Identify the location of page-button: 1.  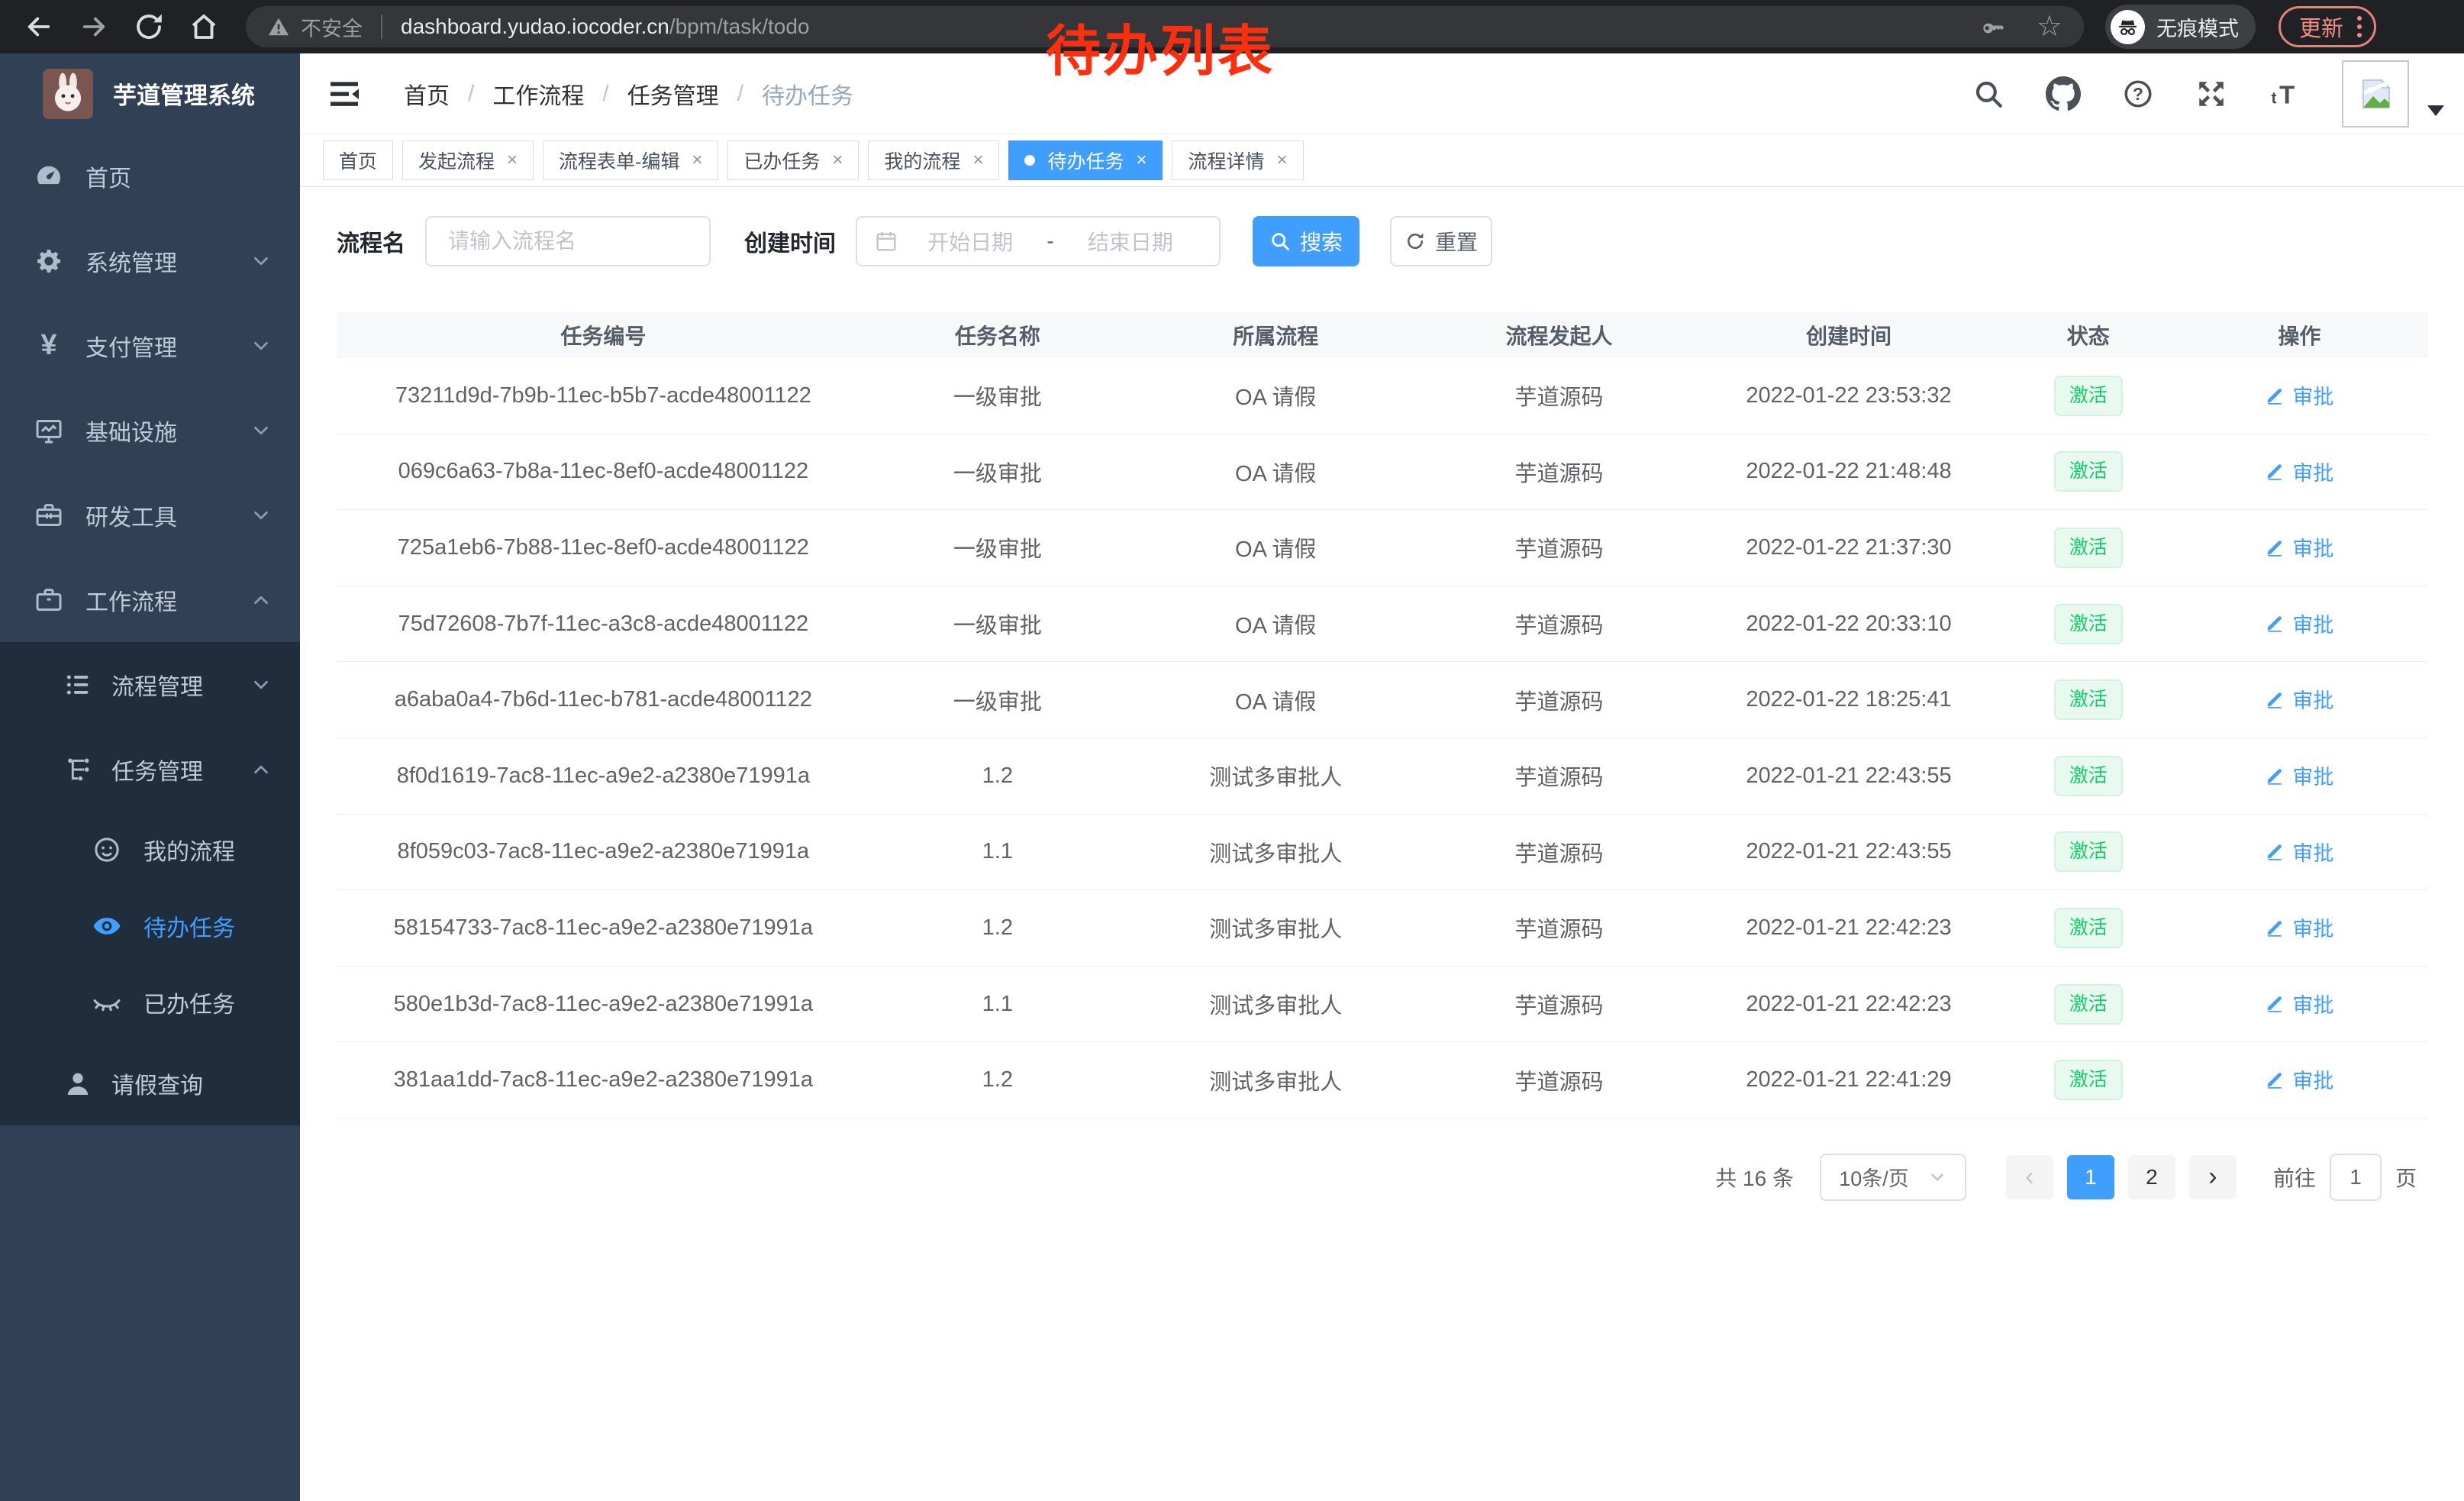
(2090, 1176).